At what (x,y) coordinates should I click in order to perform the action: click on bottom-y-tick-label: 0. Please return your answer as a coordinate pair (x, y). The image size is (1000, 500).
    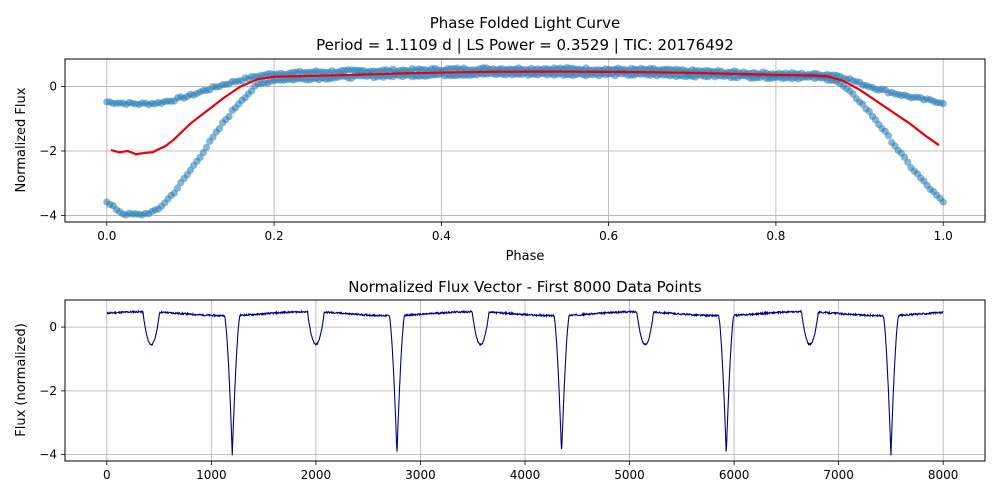
    Looking at the image, I should click on (53, 327).